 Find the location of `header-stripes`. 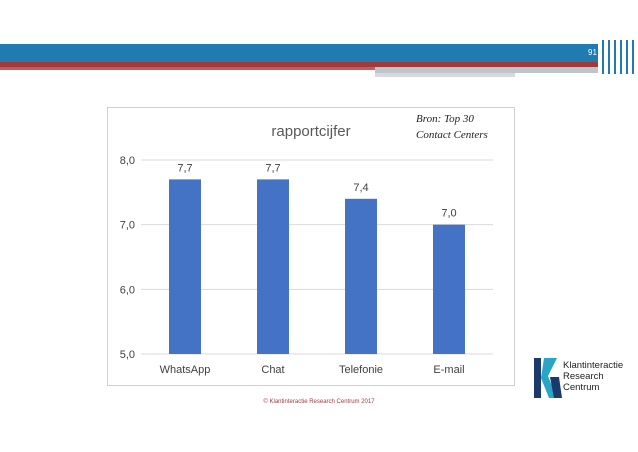

header-stripes is located at coordinates (619, 57).